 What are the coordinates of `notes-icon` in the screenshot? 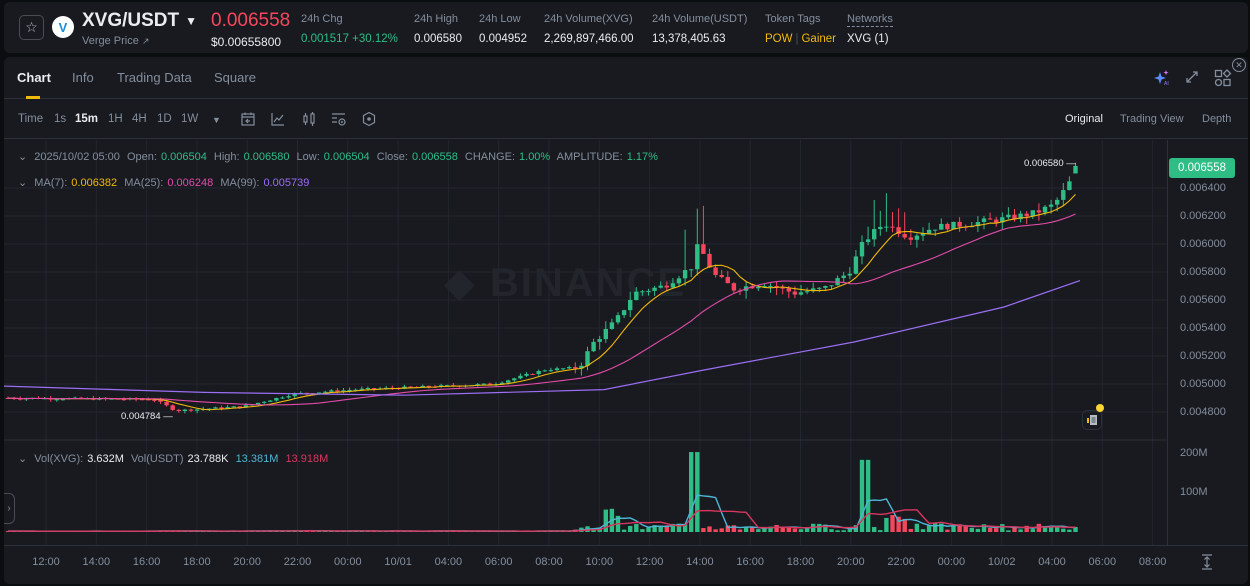 It's located at (1092, 420).